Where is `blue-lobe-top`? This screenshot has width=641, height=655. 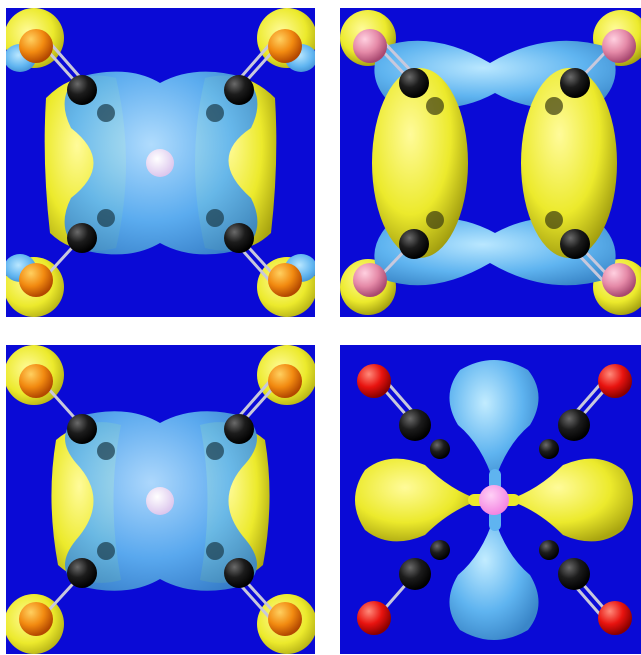 blue-lobe-top is located at coordinates (494, 421).